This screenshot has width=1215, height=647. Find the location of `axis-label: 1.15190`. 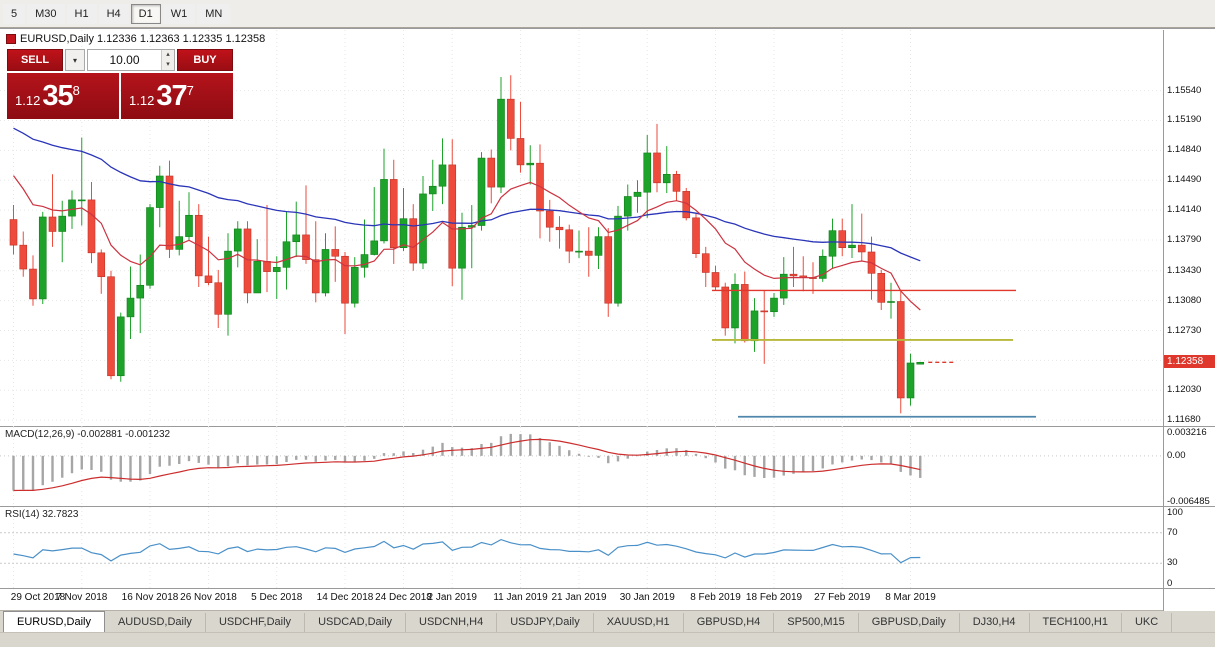

axis-label: 1.15190 is located at coordinates (1184, 120).